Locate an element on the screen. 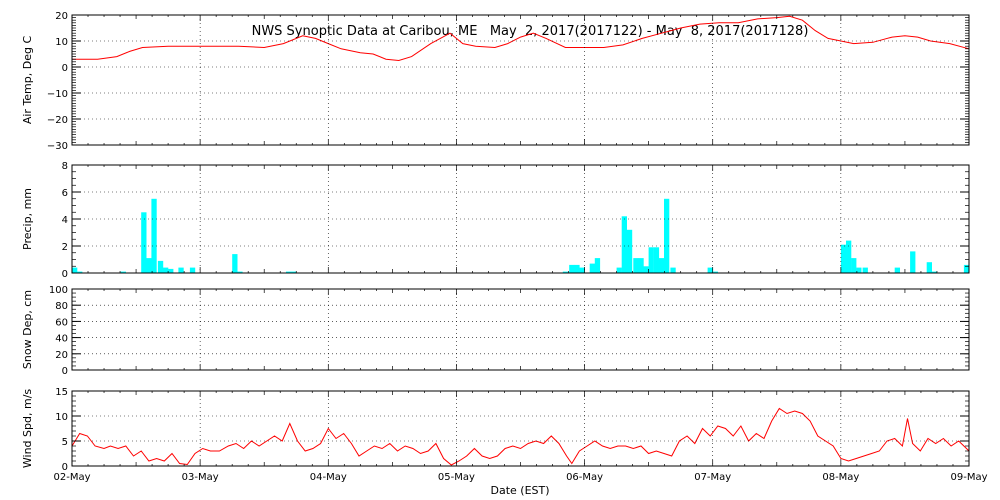  wind-series-line is located at coordinates (520, 436).